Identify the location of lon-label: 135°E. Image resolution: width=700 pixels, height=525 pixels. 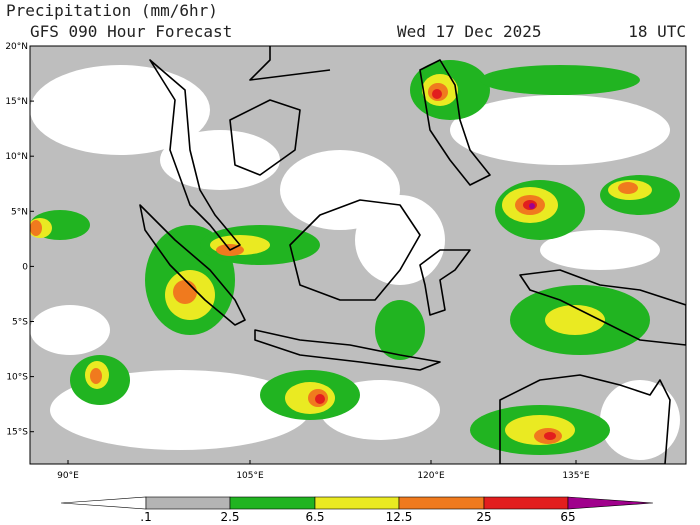
(576, 476).